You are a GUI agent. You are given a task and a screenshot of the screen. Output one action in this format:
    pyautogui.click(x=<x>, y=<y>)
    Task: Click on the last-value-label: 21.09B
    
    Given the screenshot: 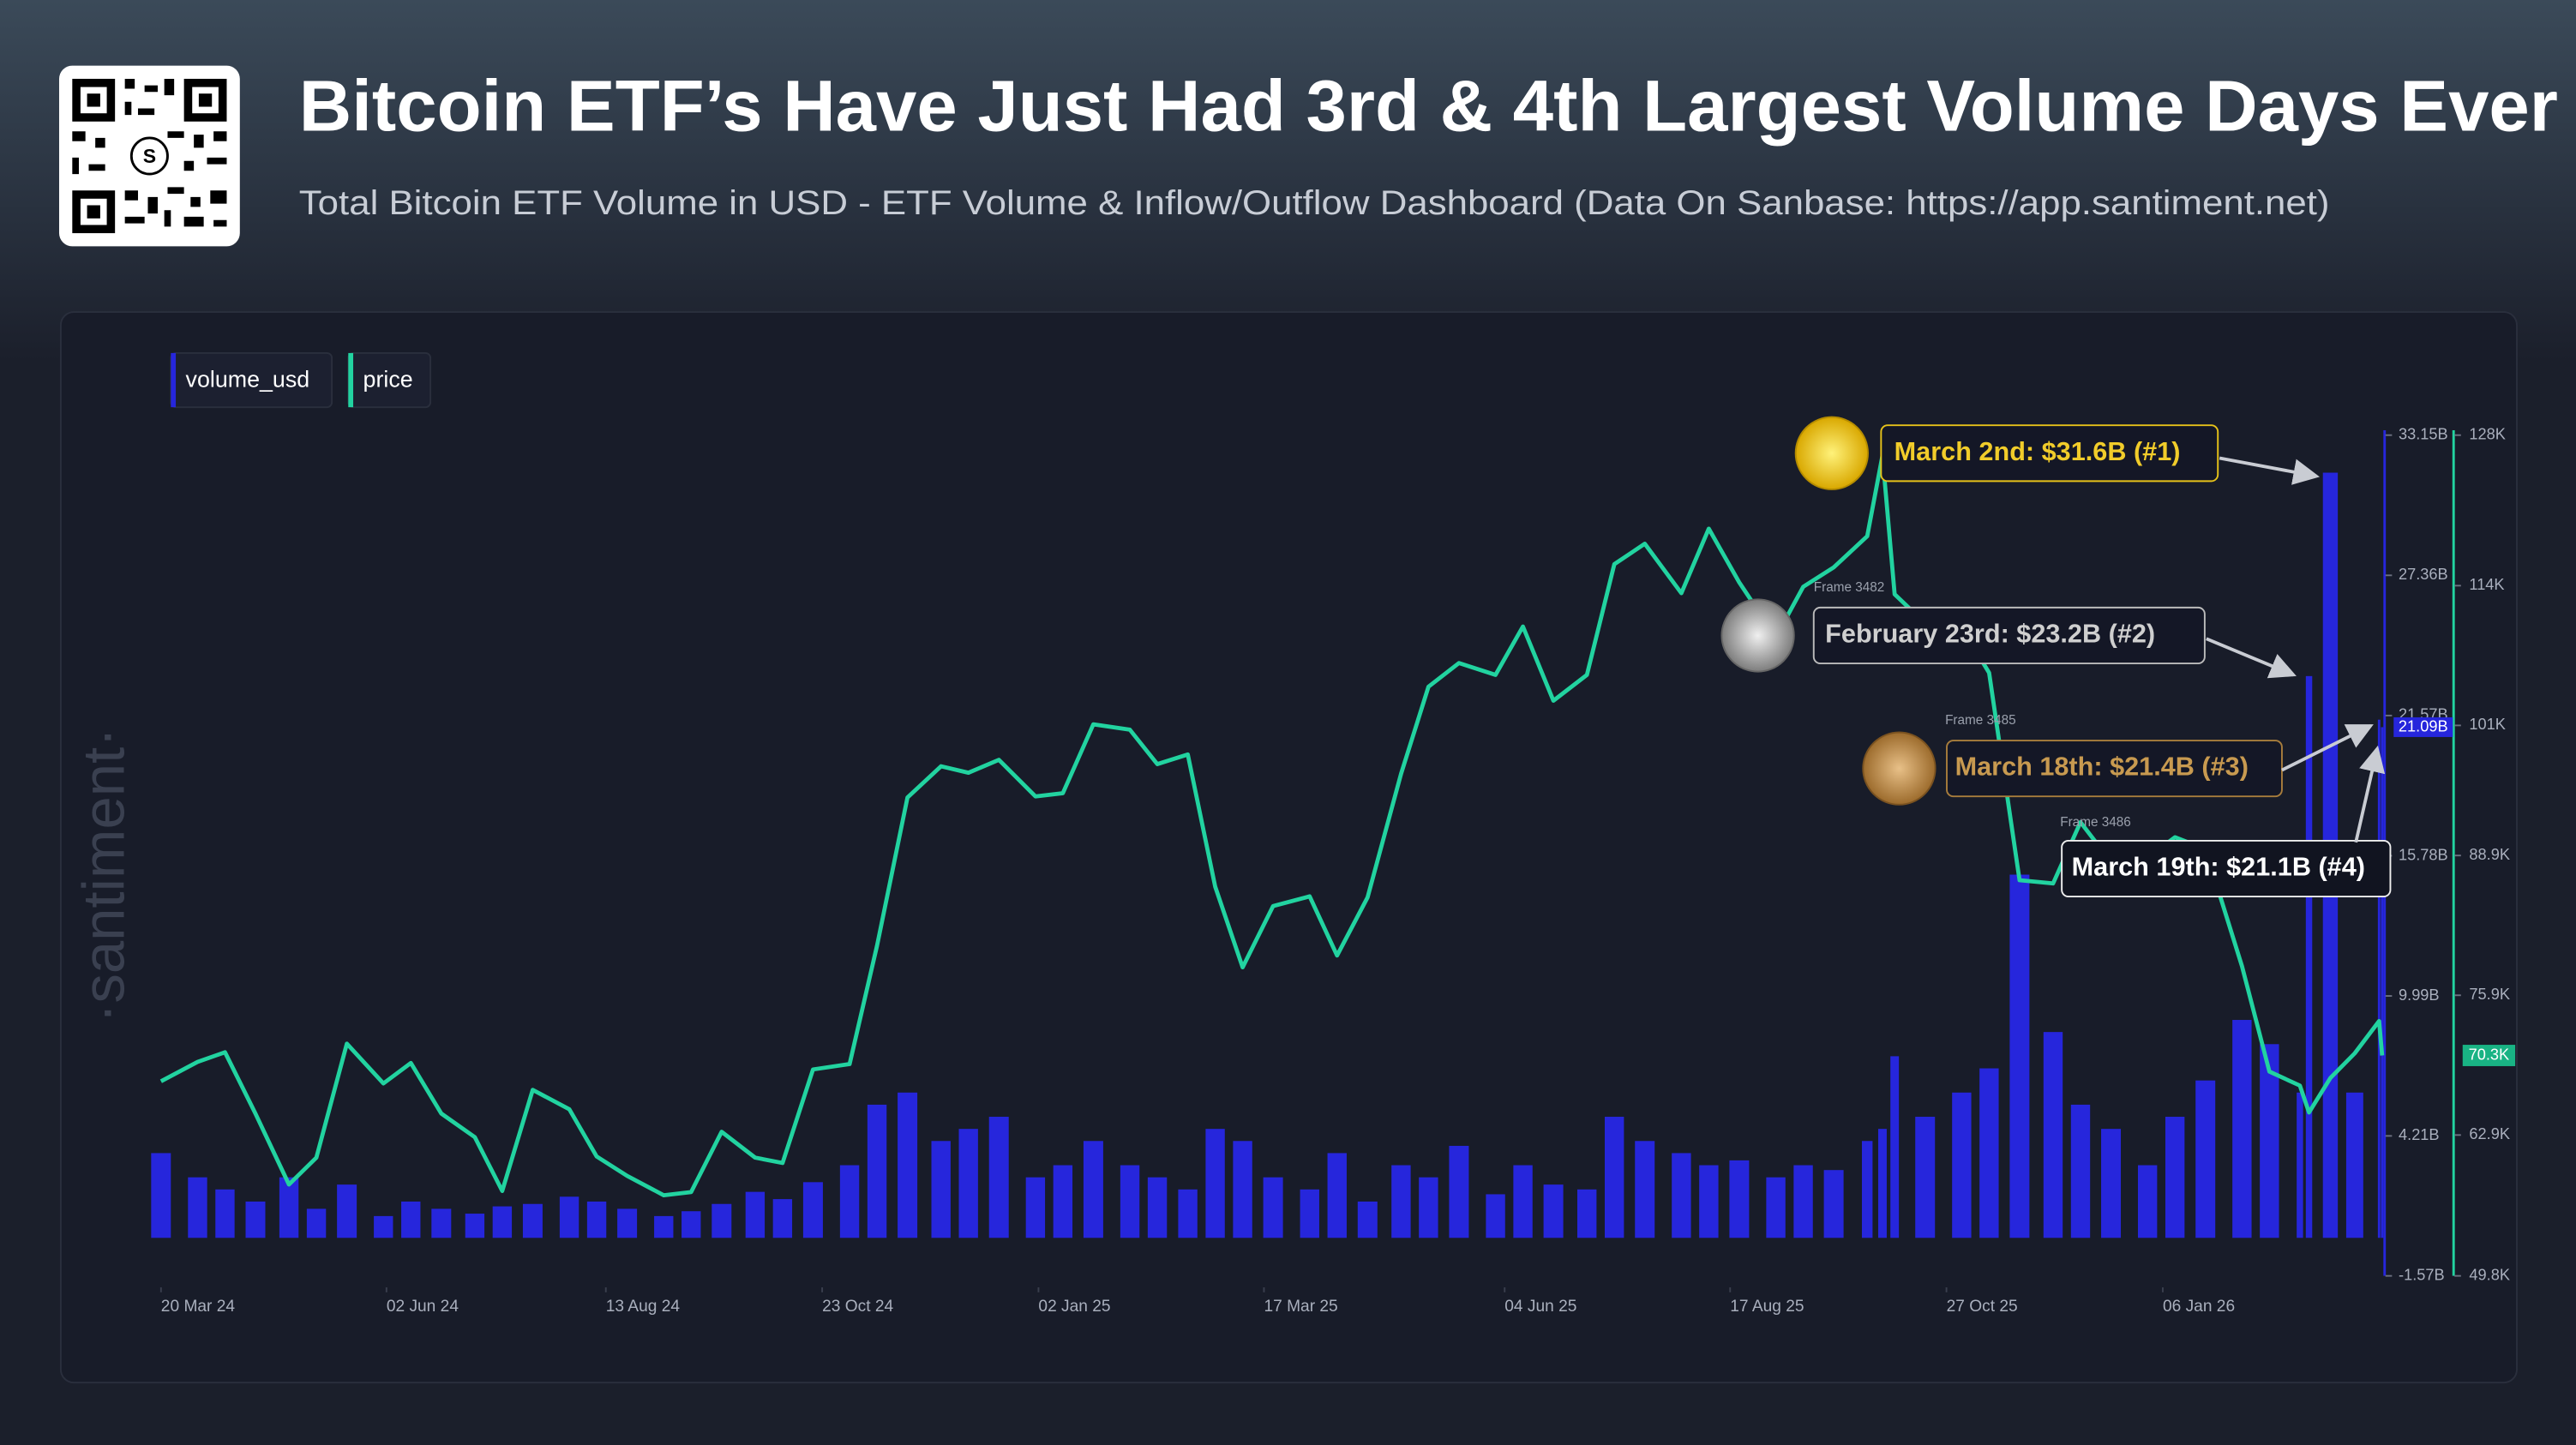 What is the action you would take?
    pyautogui.click(x=2423, y=725)
    